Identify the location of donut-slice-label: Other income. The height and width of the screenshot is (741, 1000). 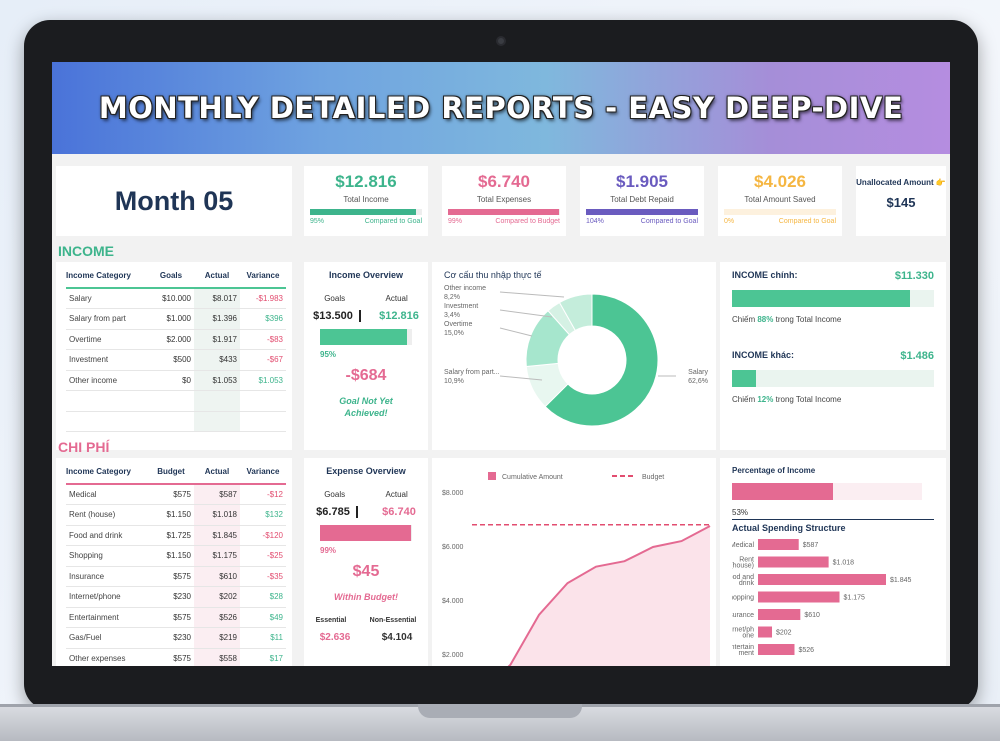
(465, 288).